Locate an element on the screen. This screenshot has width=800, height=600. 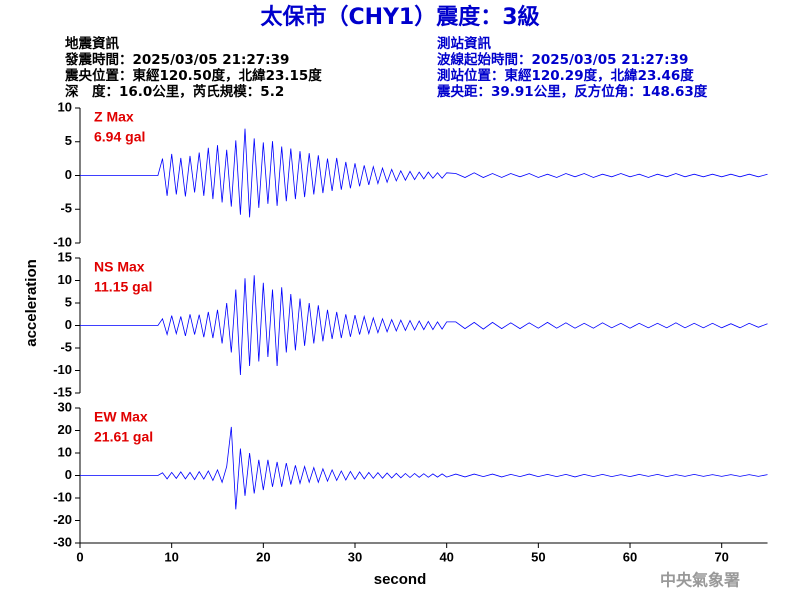
info-left: 深 度：16.0公里，芮氏規模：5.2 is located at coordinates (174, 91).